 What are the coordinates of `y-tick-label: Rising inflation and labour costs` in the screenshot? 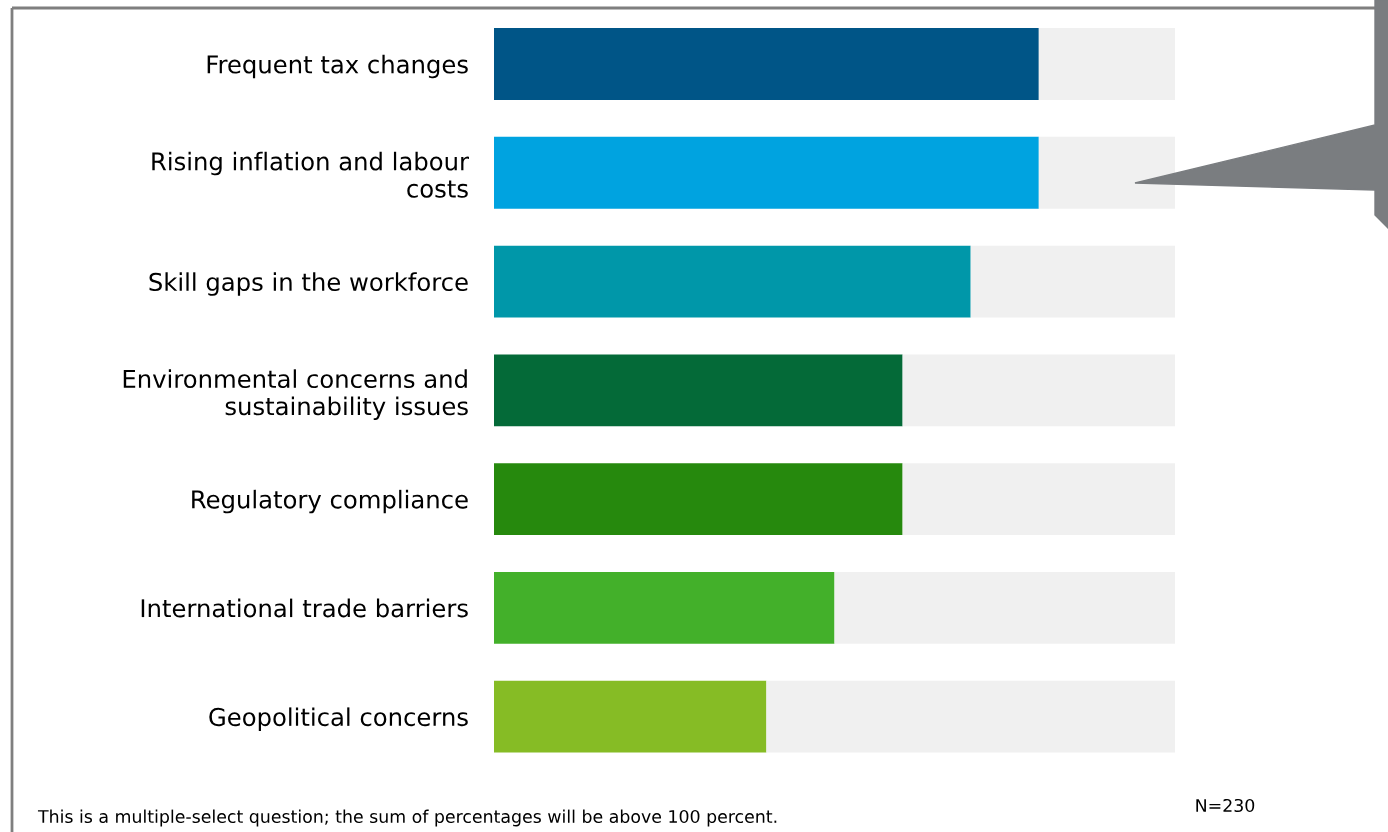 It's located at (310, 174).